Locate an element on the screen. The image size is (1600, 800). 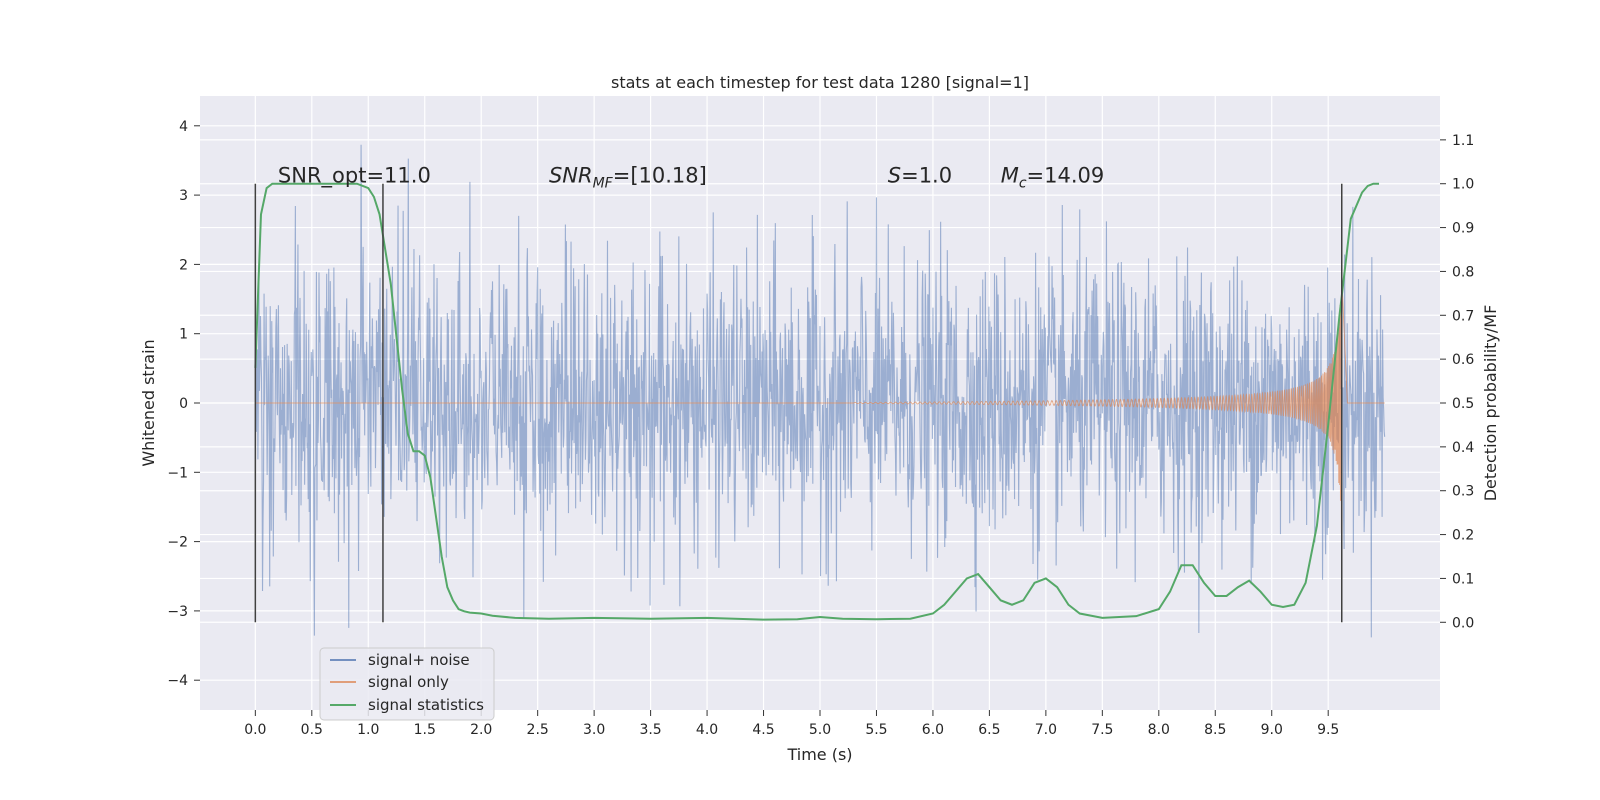
x-tick-label: 6.5 is located at coordinates (989, 730).